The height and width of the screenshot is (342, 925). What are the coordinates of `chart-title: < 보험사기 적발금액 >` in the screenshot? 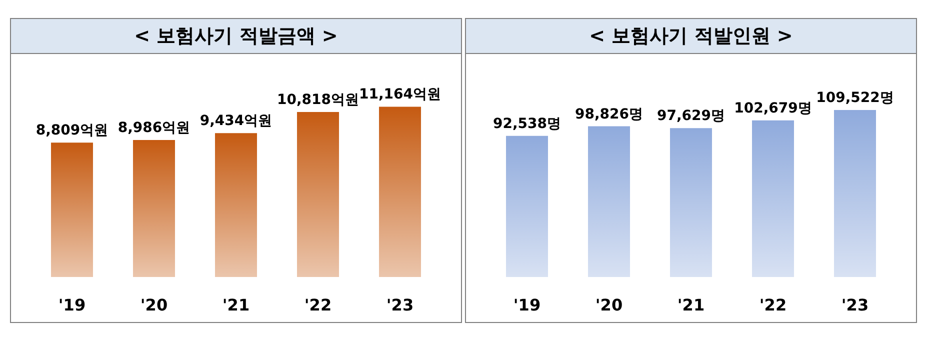 It's located at (236, 36).